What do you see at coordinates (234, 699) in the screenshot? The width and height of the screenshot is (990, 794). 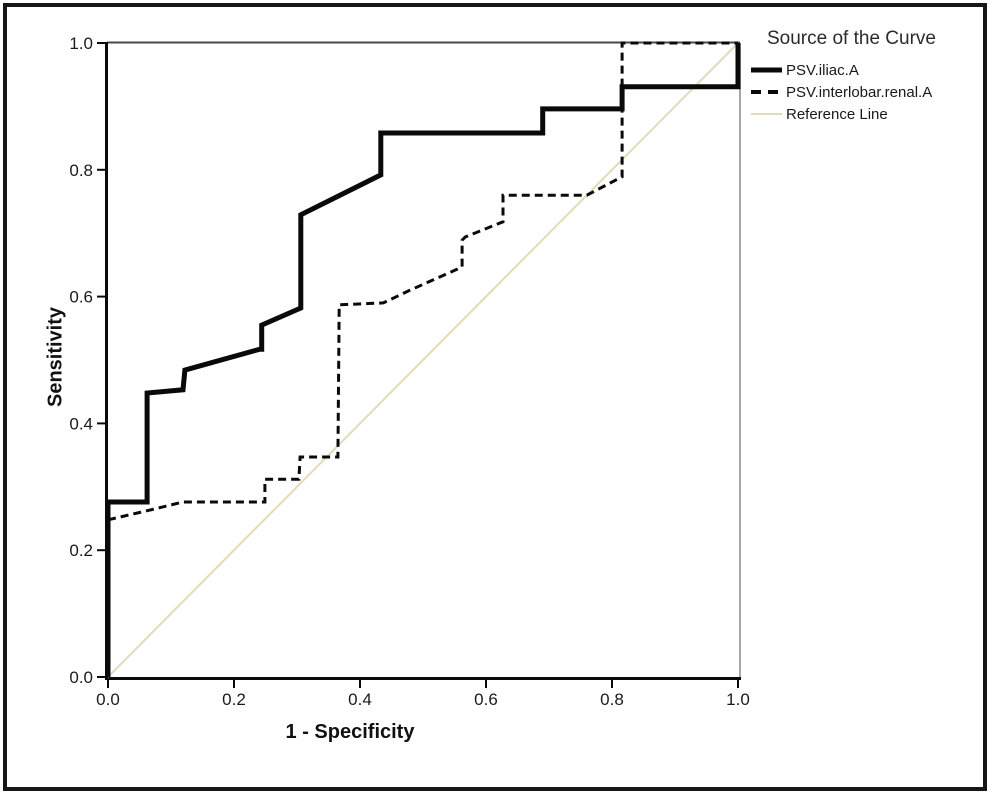 I see `x-tick-label: 0.2` at bounding box center [234, 699].